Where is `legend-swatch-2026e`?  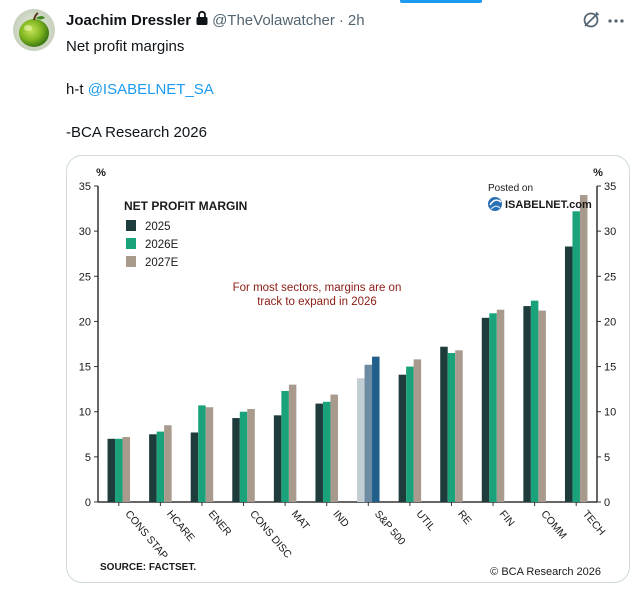
legend-swatch-2026e is located at coordinates (131, 243).